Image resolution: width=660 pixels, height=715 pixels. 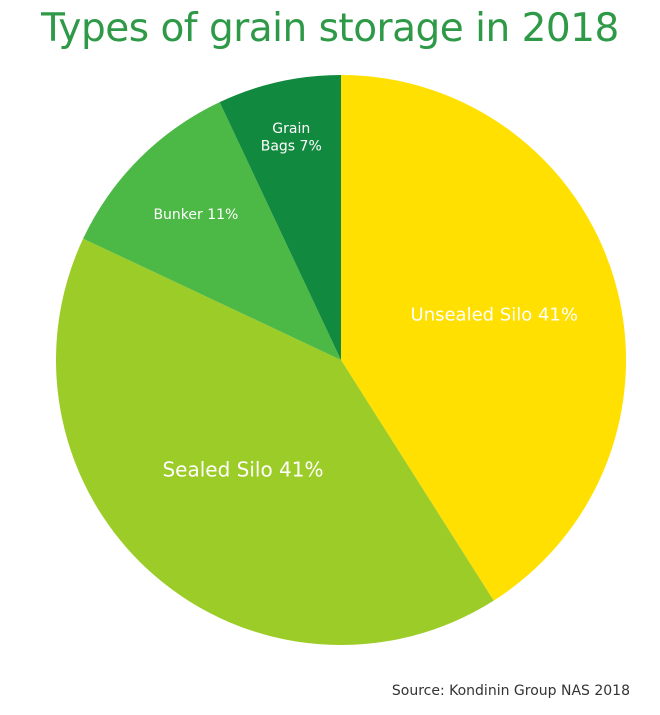 What do you see at coordinates (195, 215) in the screenshot?
I see `slice-label-bunker: Bunker 11%` at bounding box center [195, 215].